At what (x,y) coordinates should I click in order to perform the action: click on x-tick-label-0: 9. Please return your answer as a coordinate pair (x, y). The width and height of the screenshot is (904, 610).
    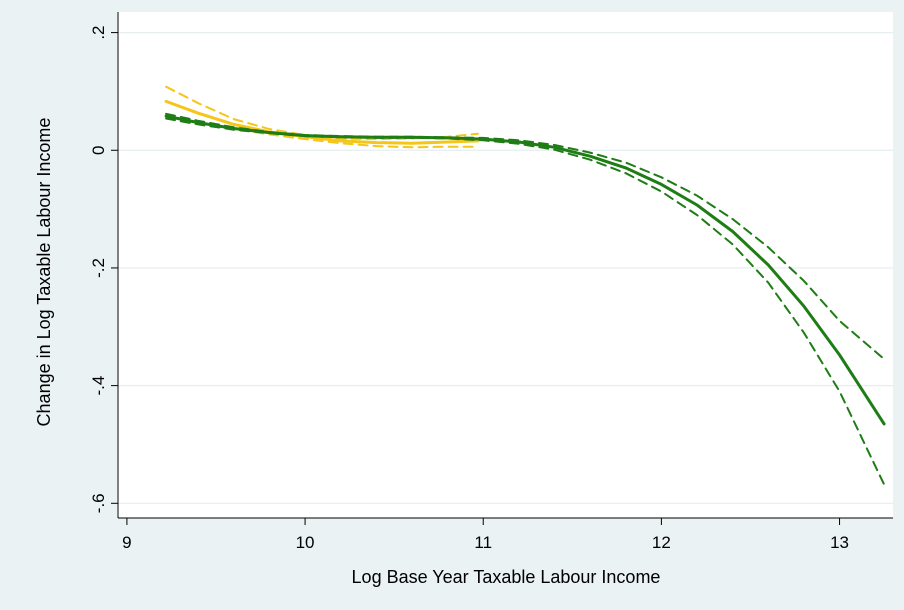
    Looking at the image, I should click on (126, 542).